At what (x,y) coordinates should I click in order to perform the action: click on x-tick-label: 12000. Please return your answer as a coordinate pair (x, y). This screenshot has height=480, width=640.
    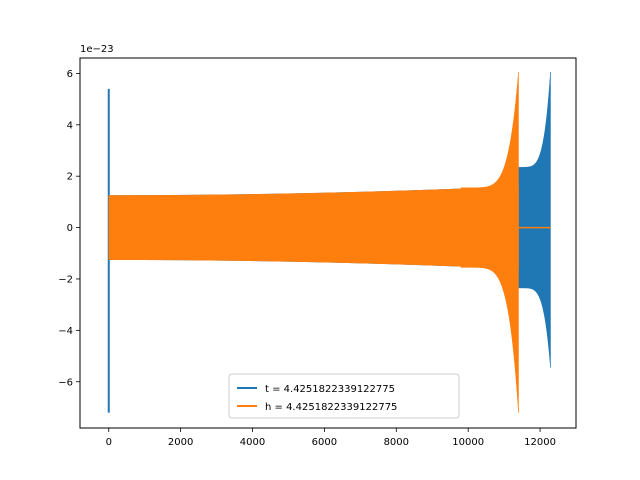
    Looking at the image, I should click on (540, 442).